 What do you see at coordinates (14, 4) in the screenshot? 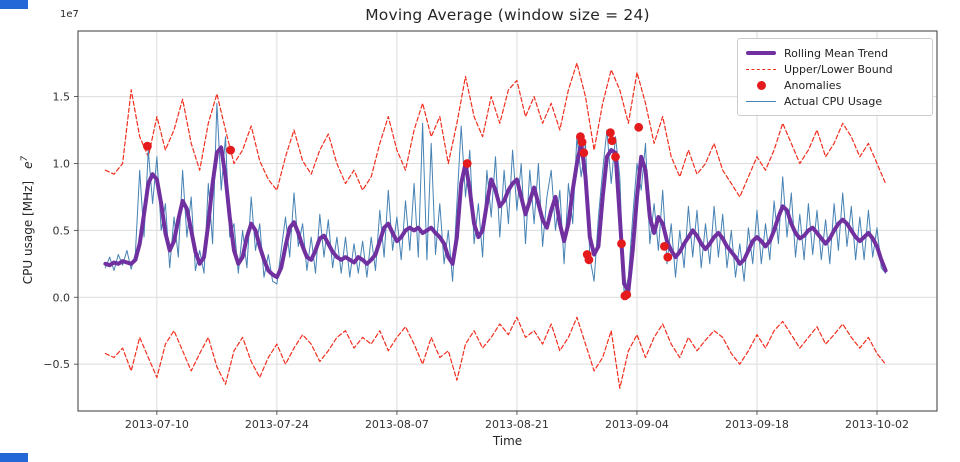
I see `screen-corner-artifact-top` at bounding box center [14, 4].